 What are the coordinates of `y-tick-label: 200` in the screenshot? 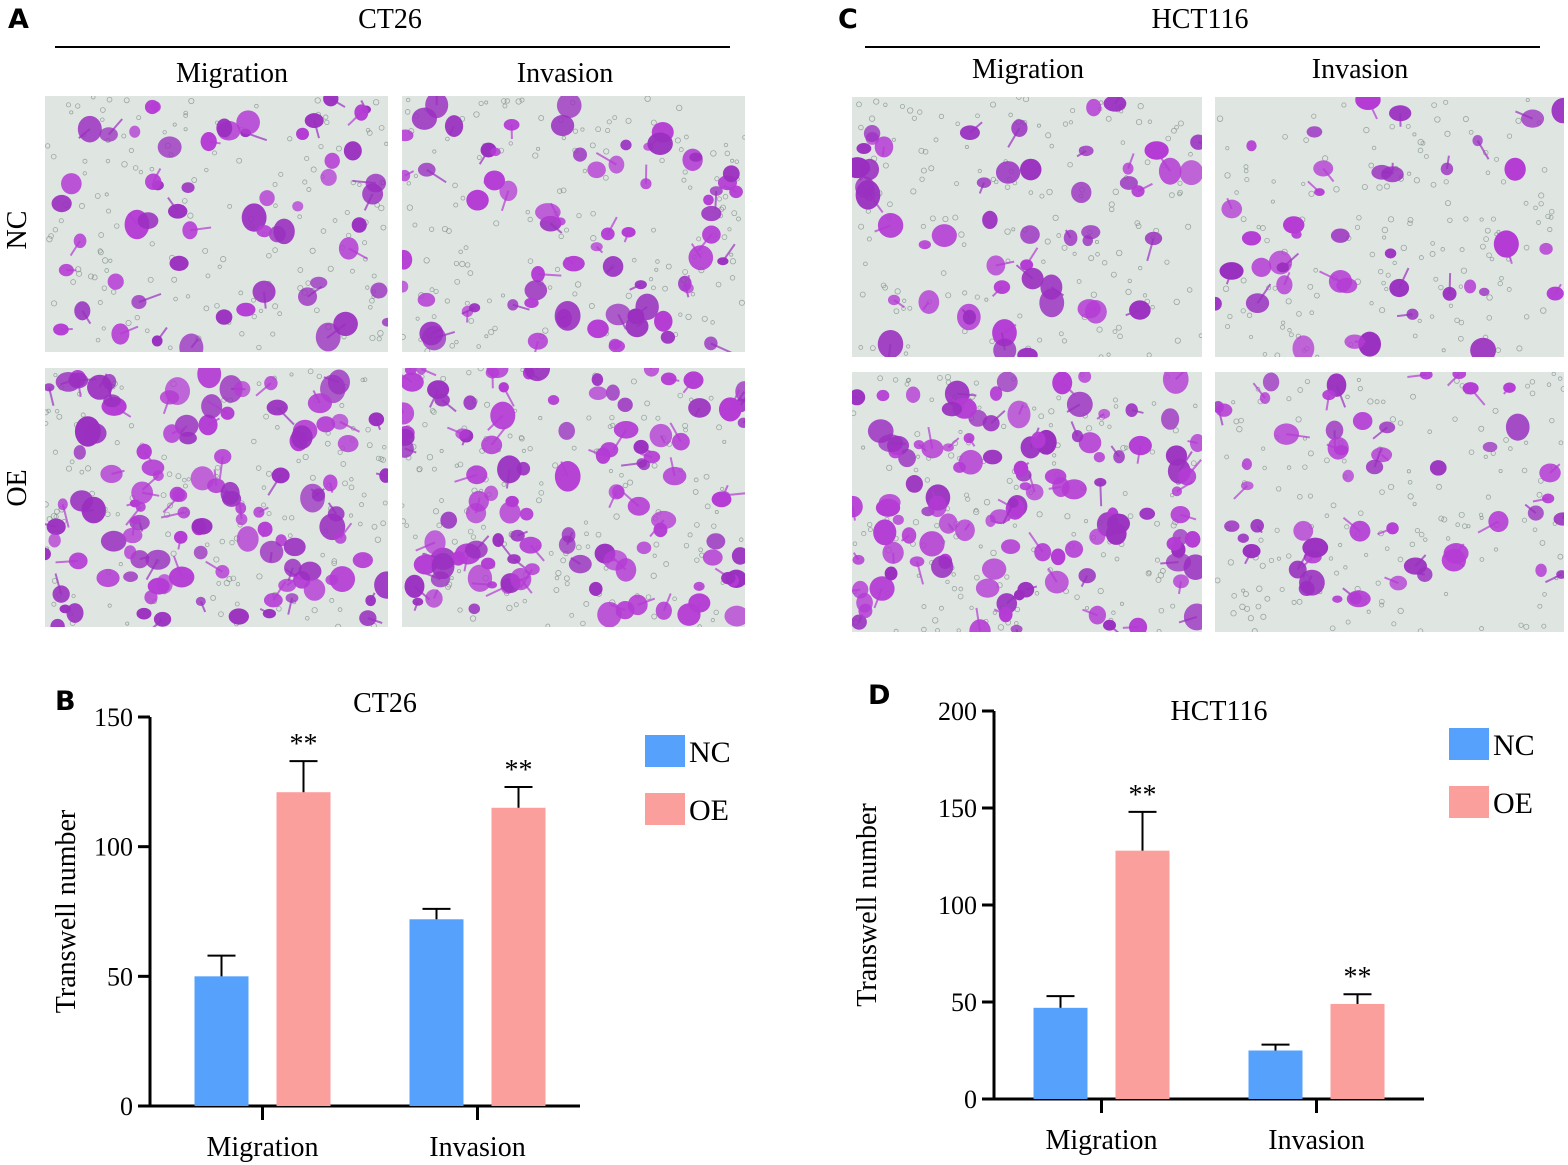 It's located at (957, 711).